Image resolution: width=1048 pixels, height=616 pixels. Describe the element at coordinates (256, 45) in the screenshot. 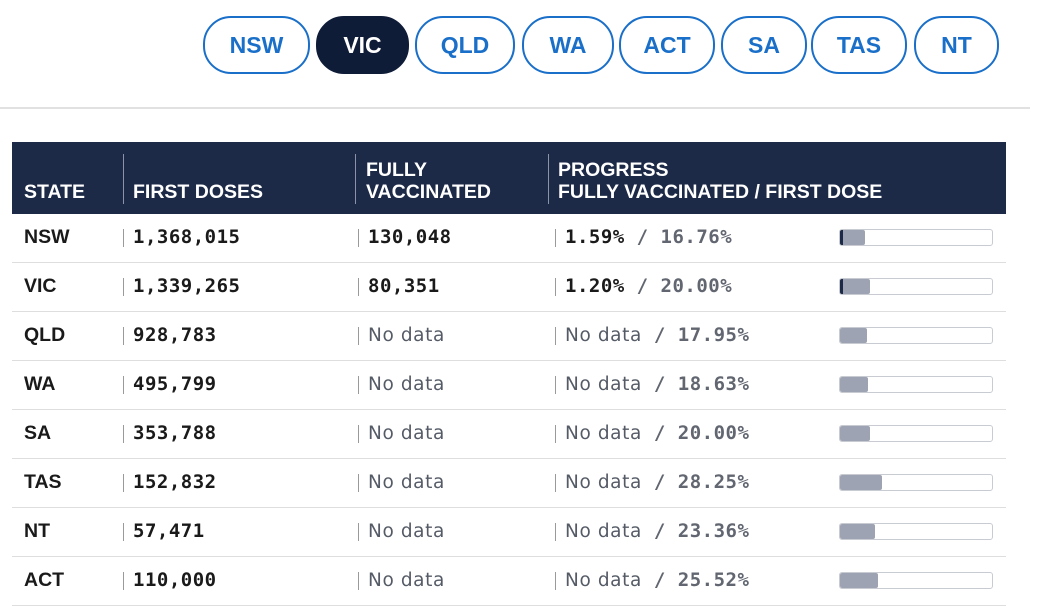

I see `tab-nsw: NSW` at that location.